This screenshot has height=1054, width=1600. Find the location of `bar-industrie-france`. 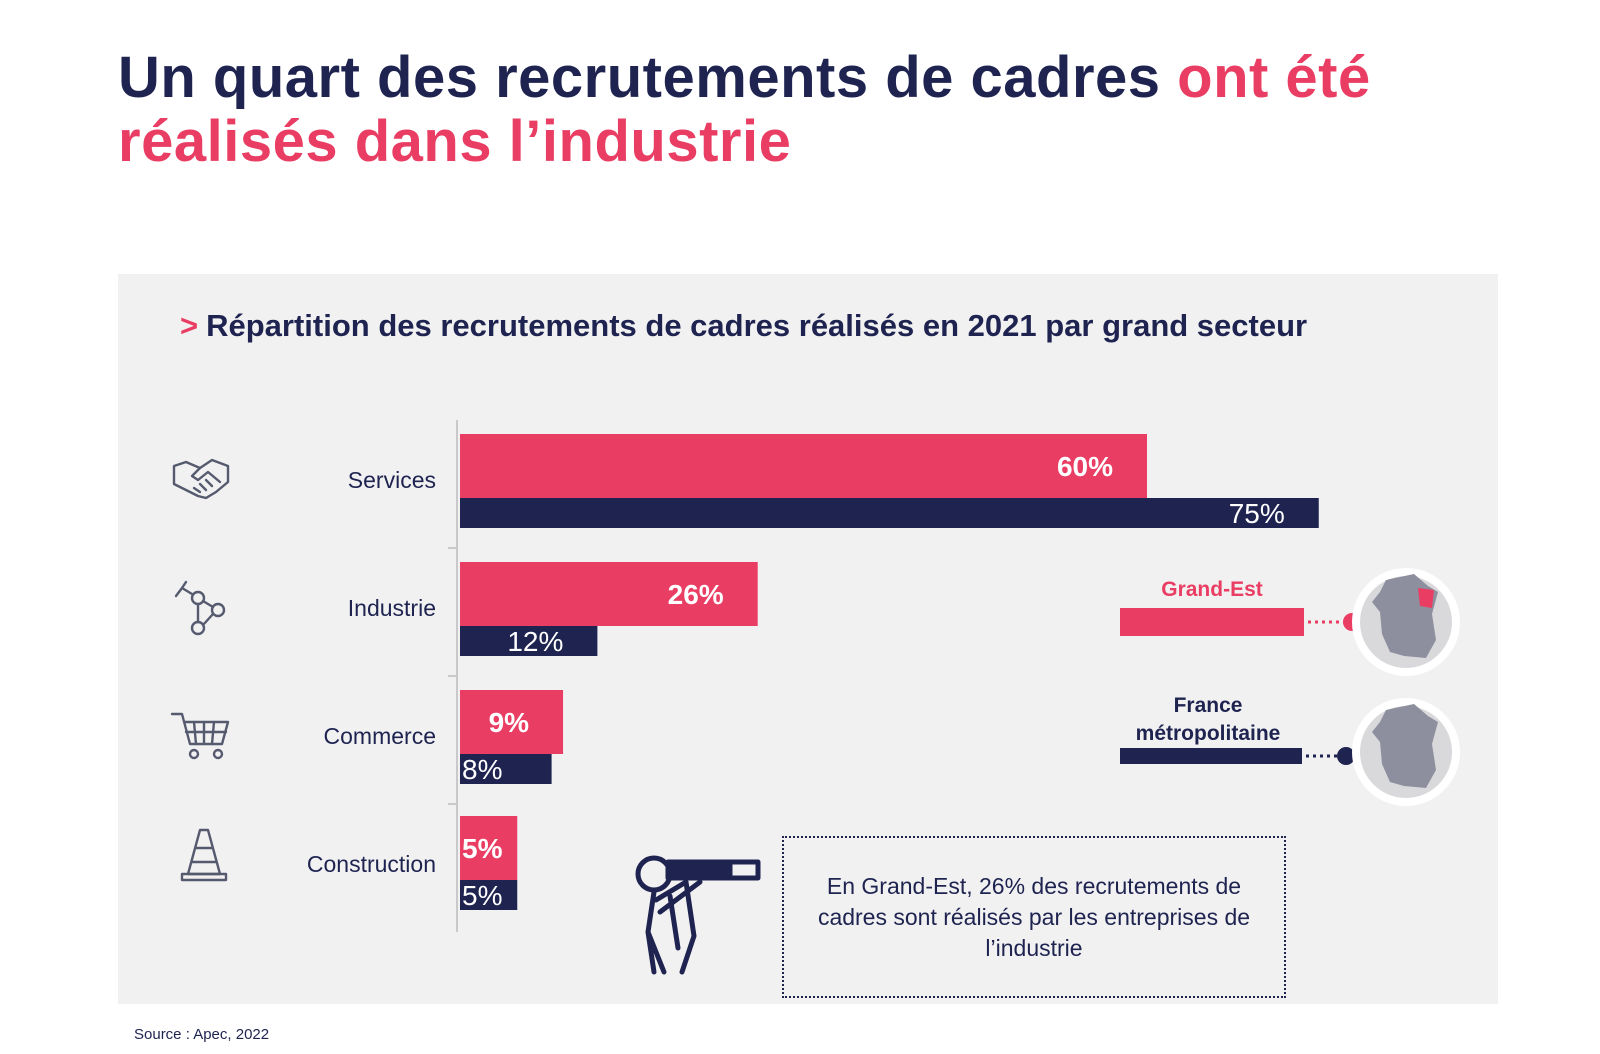

bar-industrie-france is located at coordinates (529, 641).